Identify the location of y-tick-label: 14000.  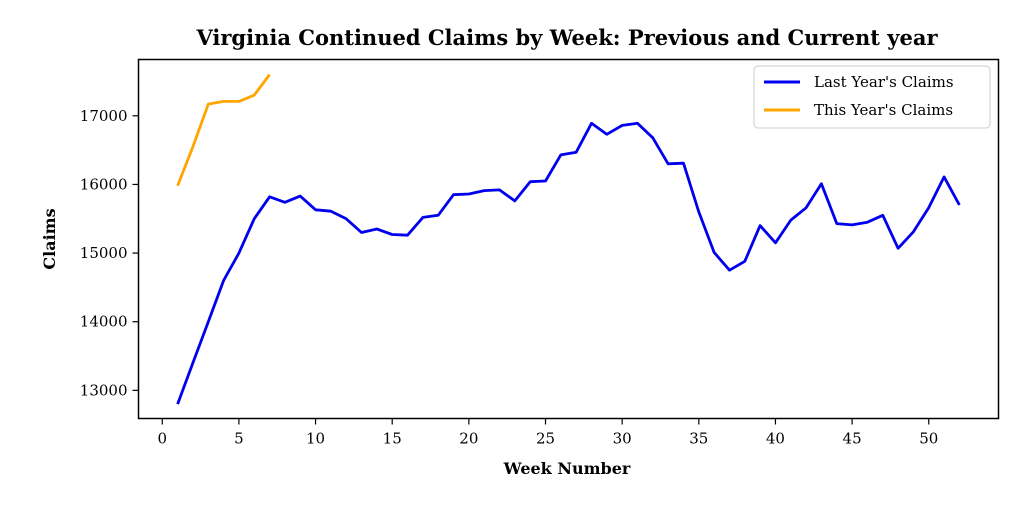
(104, 322).